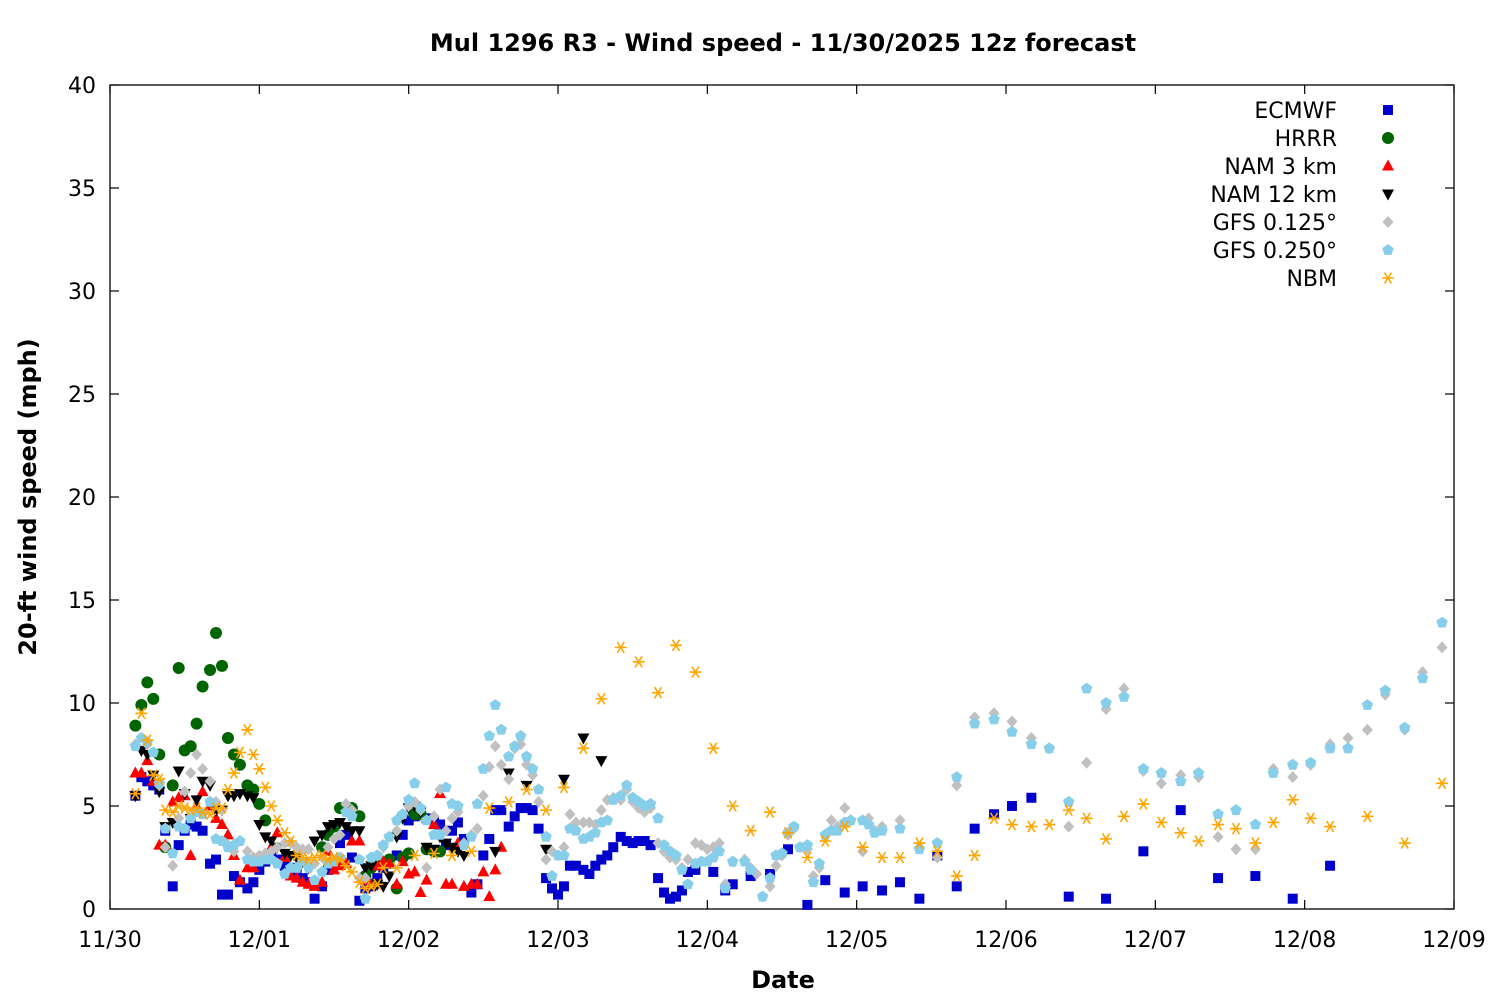  What do you see at coordinates (82, 292) in the screenshot?
I see `y-tick-label: 30` at bounding box center [82, 292].